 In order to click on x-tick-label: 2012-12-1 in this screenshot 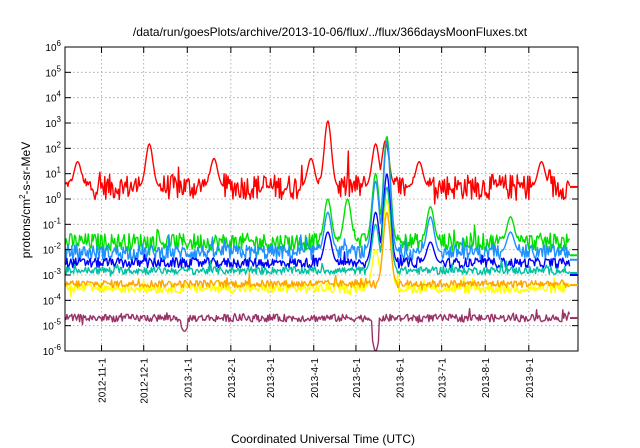, I will do `click(145, 381)`.